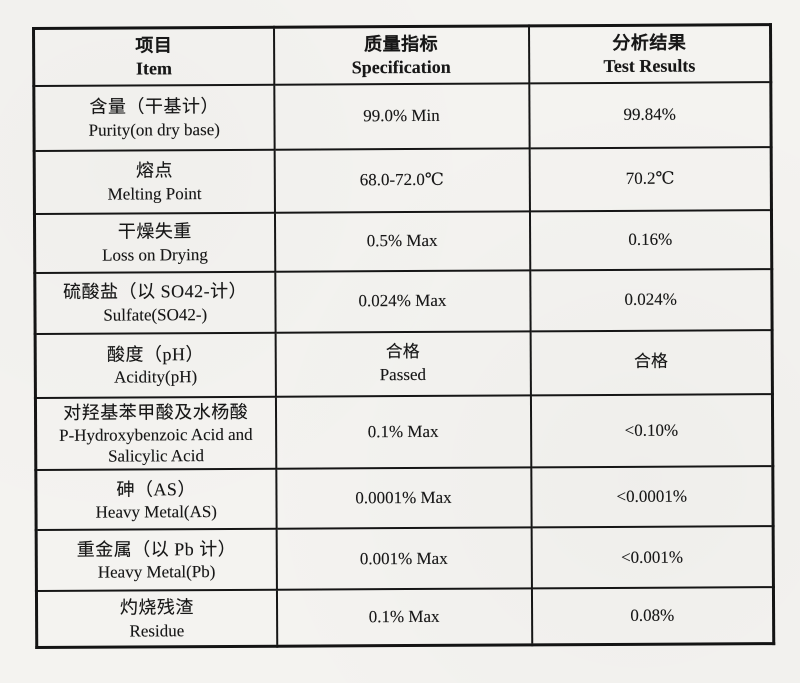  I want to click on item-label-zh: 熔点, so click(154, 170).